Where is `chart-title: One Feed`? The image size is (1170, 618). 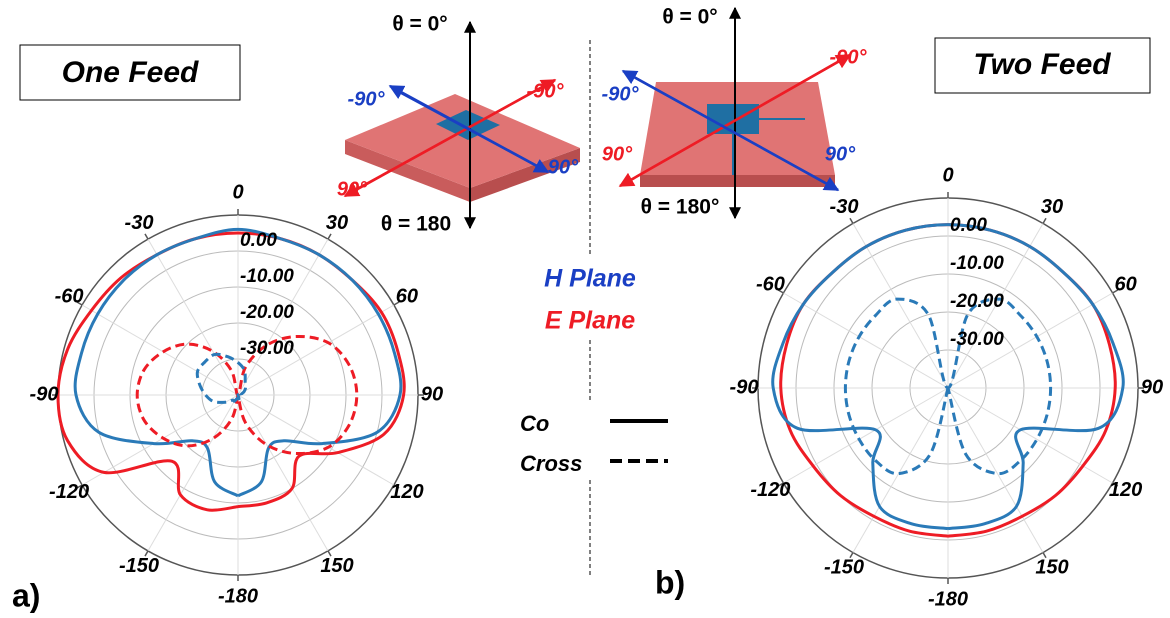 chart-title: One Feed is located at coordinates (130, 72).